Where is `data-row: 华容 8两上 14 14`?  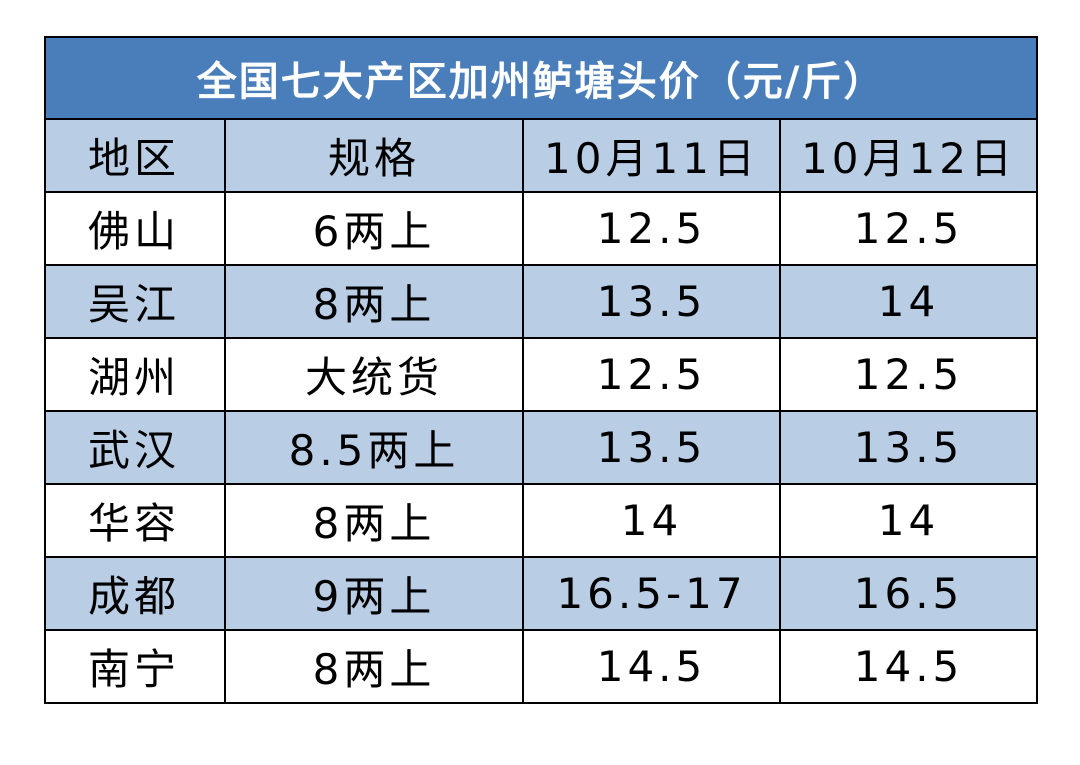 data-row: 华容 8两上 14 14 is located at coordinates (541, 520).